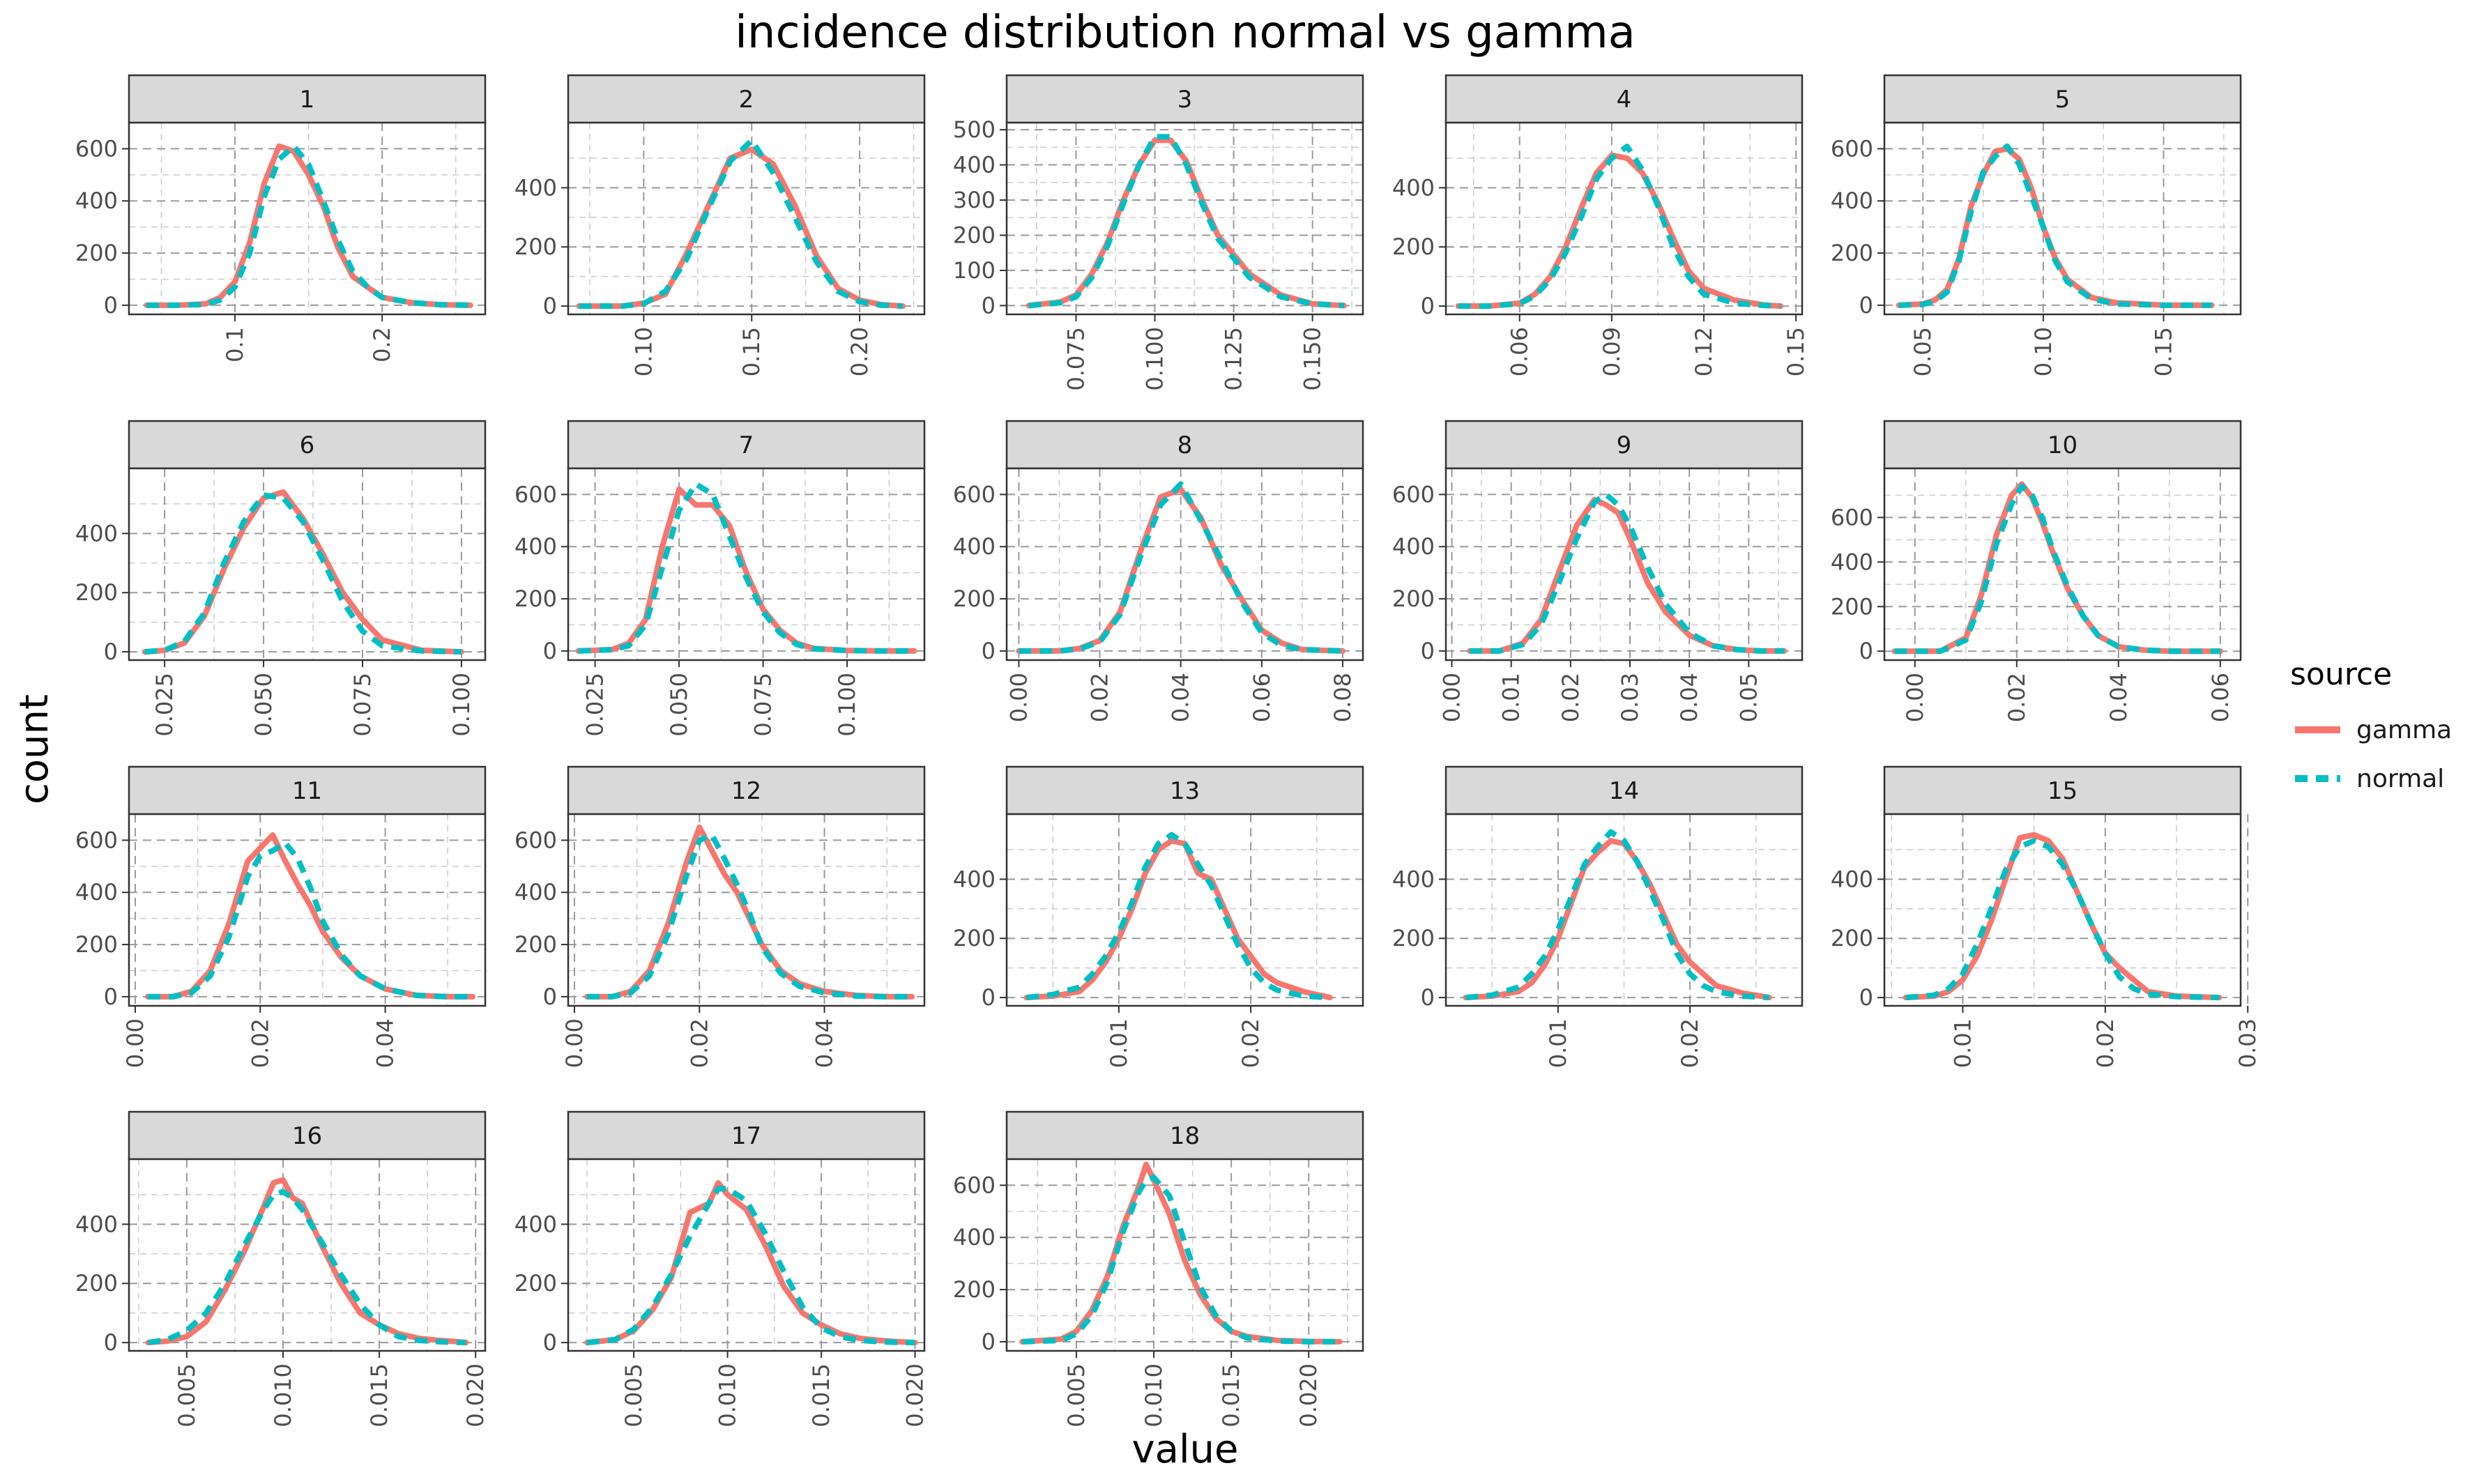 This screenshot has height=1484, width=2470. What do you see at coordinates (720, 225) in the screenshot?
I see `facet-panel-2: 2 0.10 0.15 0.20 0 200 400` at bounding box center [720, 225].